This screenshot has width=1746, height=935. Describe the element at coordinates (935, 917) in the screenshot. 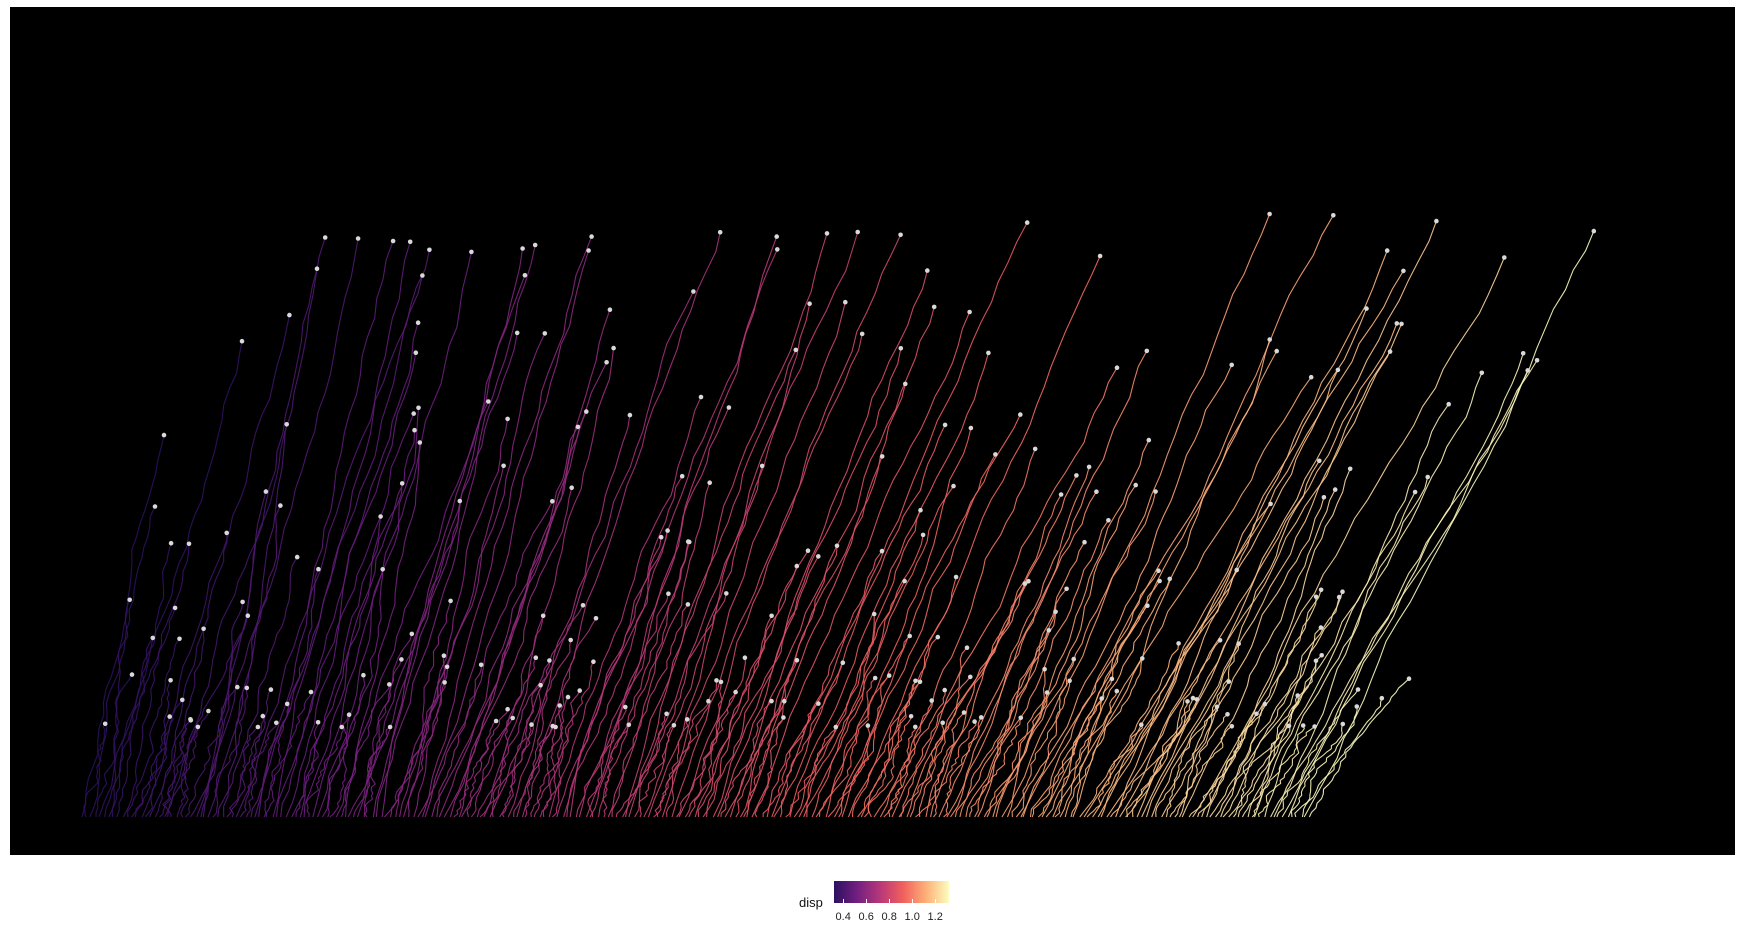

I see `legend-tick-label: 1.2` at that location.